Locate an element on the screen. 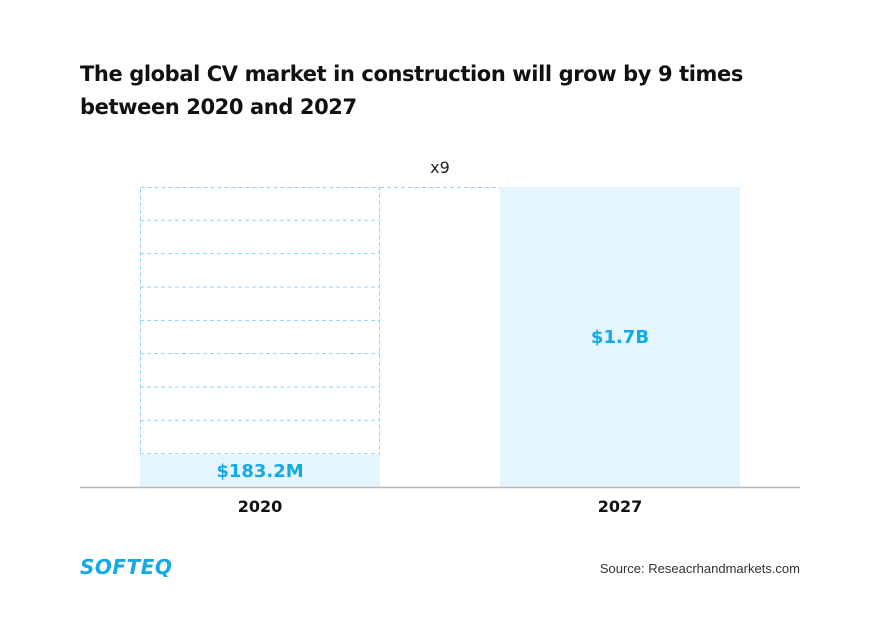 The height and width of the screenshot is (626, 880). value-label-2027: $1.7B is located at coordinates (620, 337).